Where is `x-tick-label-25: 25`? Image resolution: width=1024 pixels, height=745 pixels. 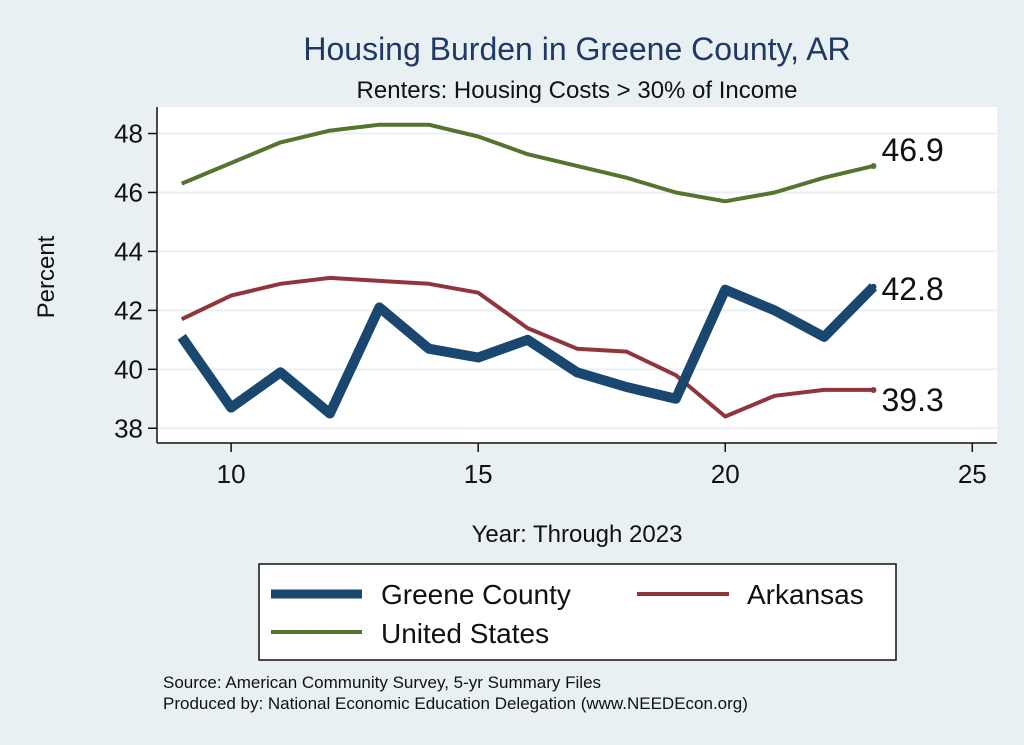
x-tick-label-25: 25 is located at coordinates (972, 474).